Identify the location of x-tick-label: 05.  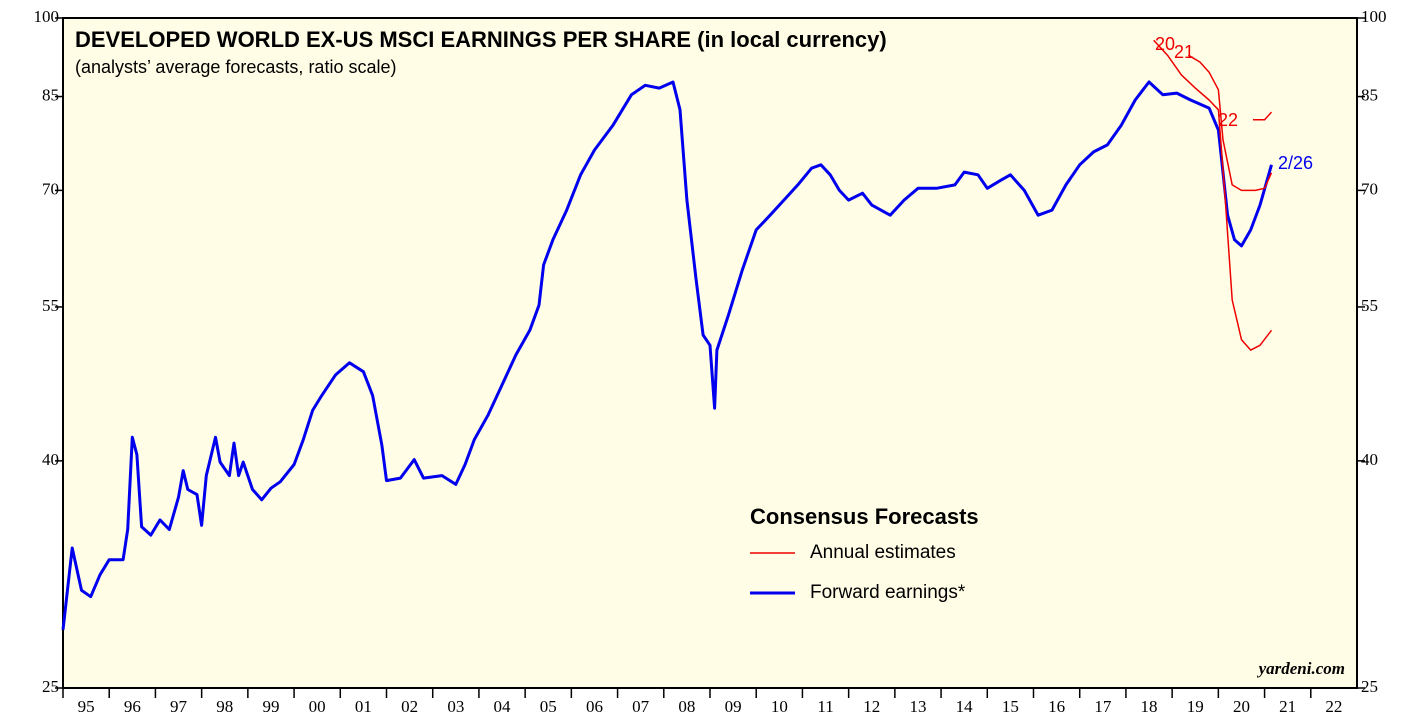
(548, 706).